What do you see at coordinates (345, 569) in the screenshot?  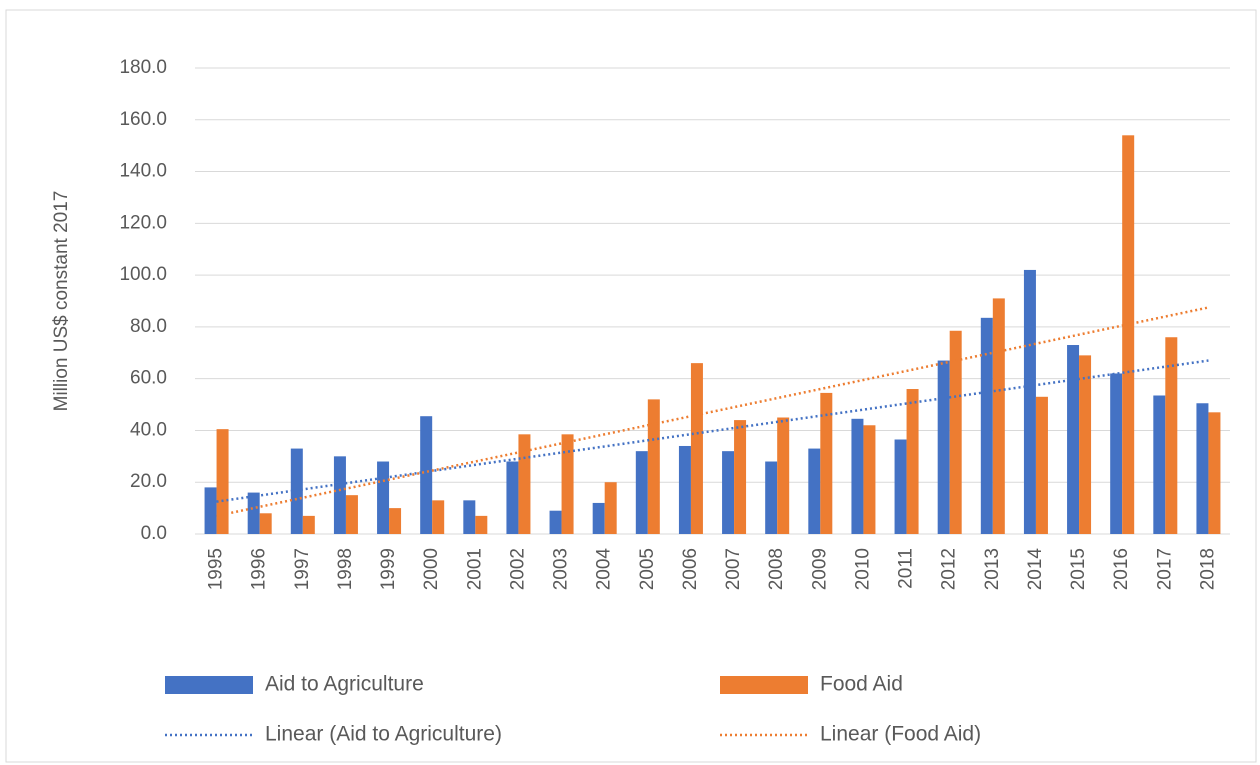 I see `x-tick-label: 1998` at bounding box center [345, 569].